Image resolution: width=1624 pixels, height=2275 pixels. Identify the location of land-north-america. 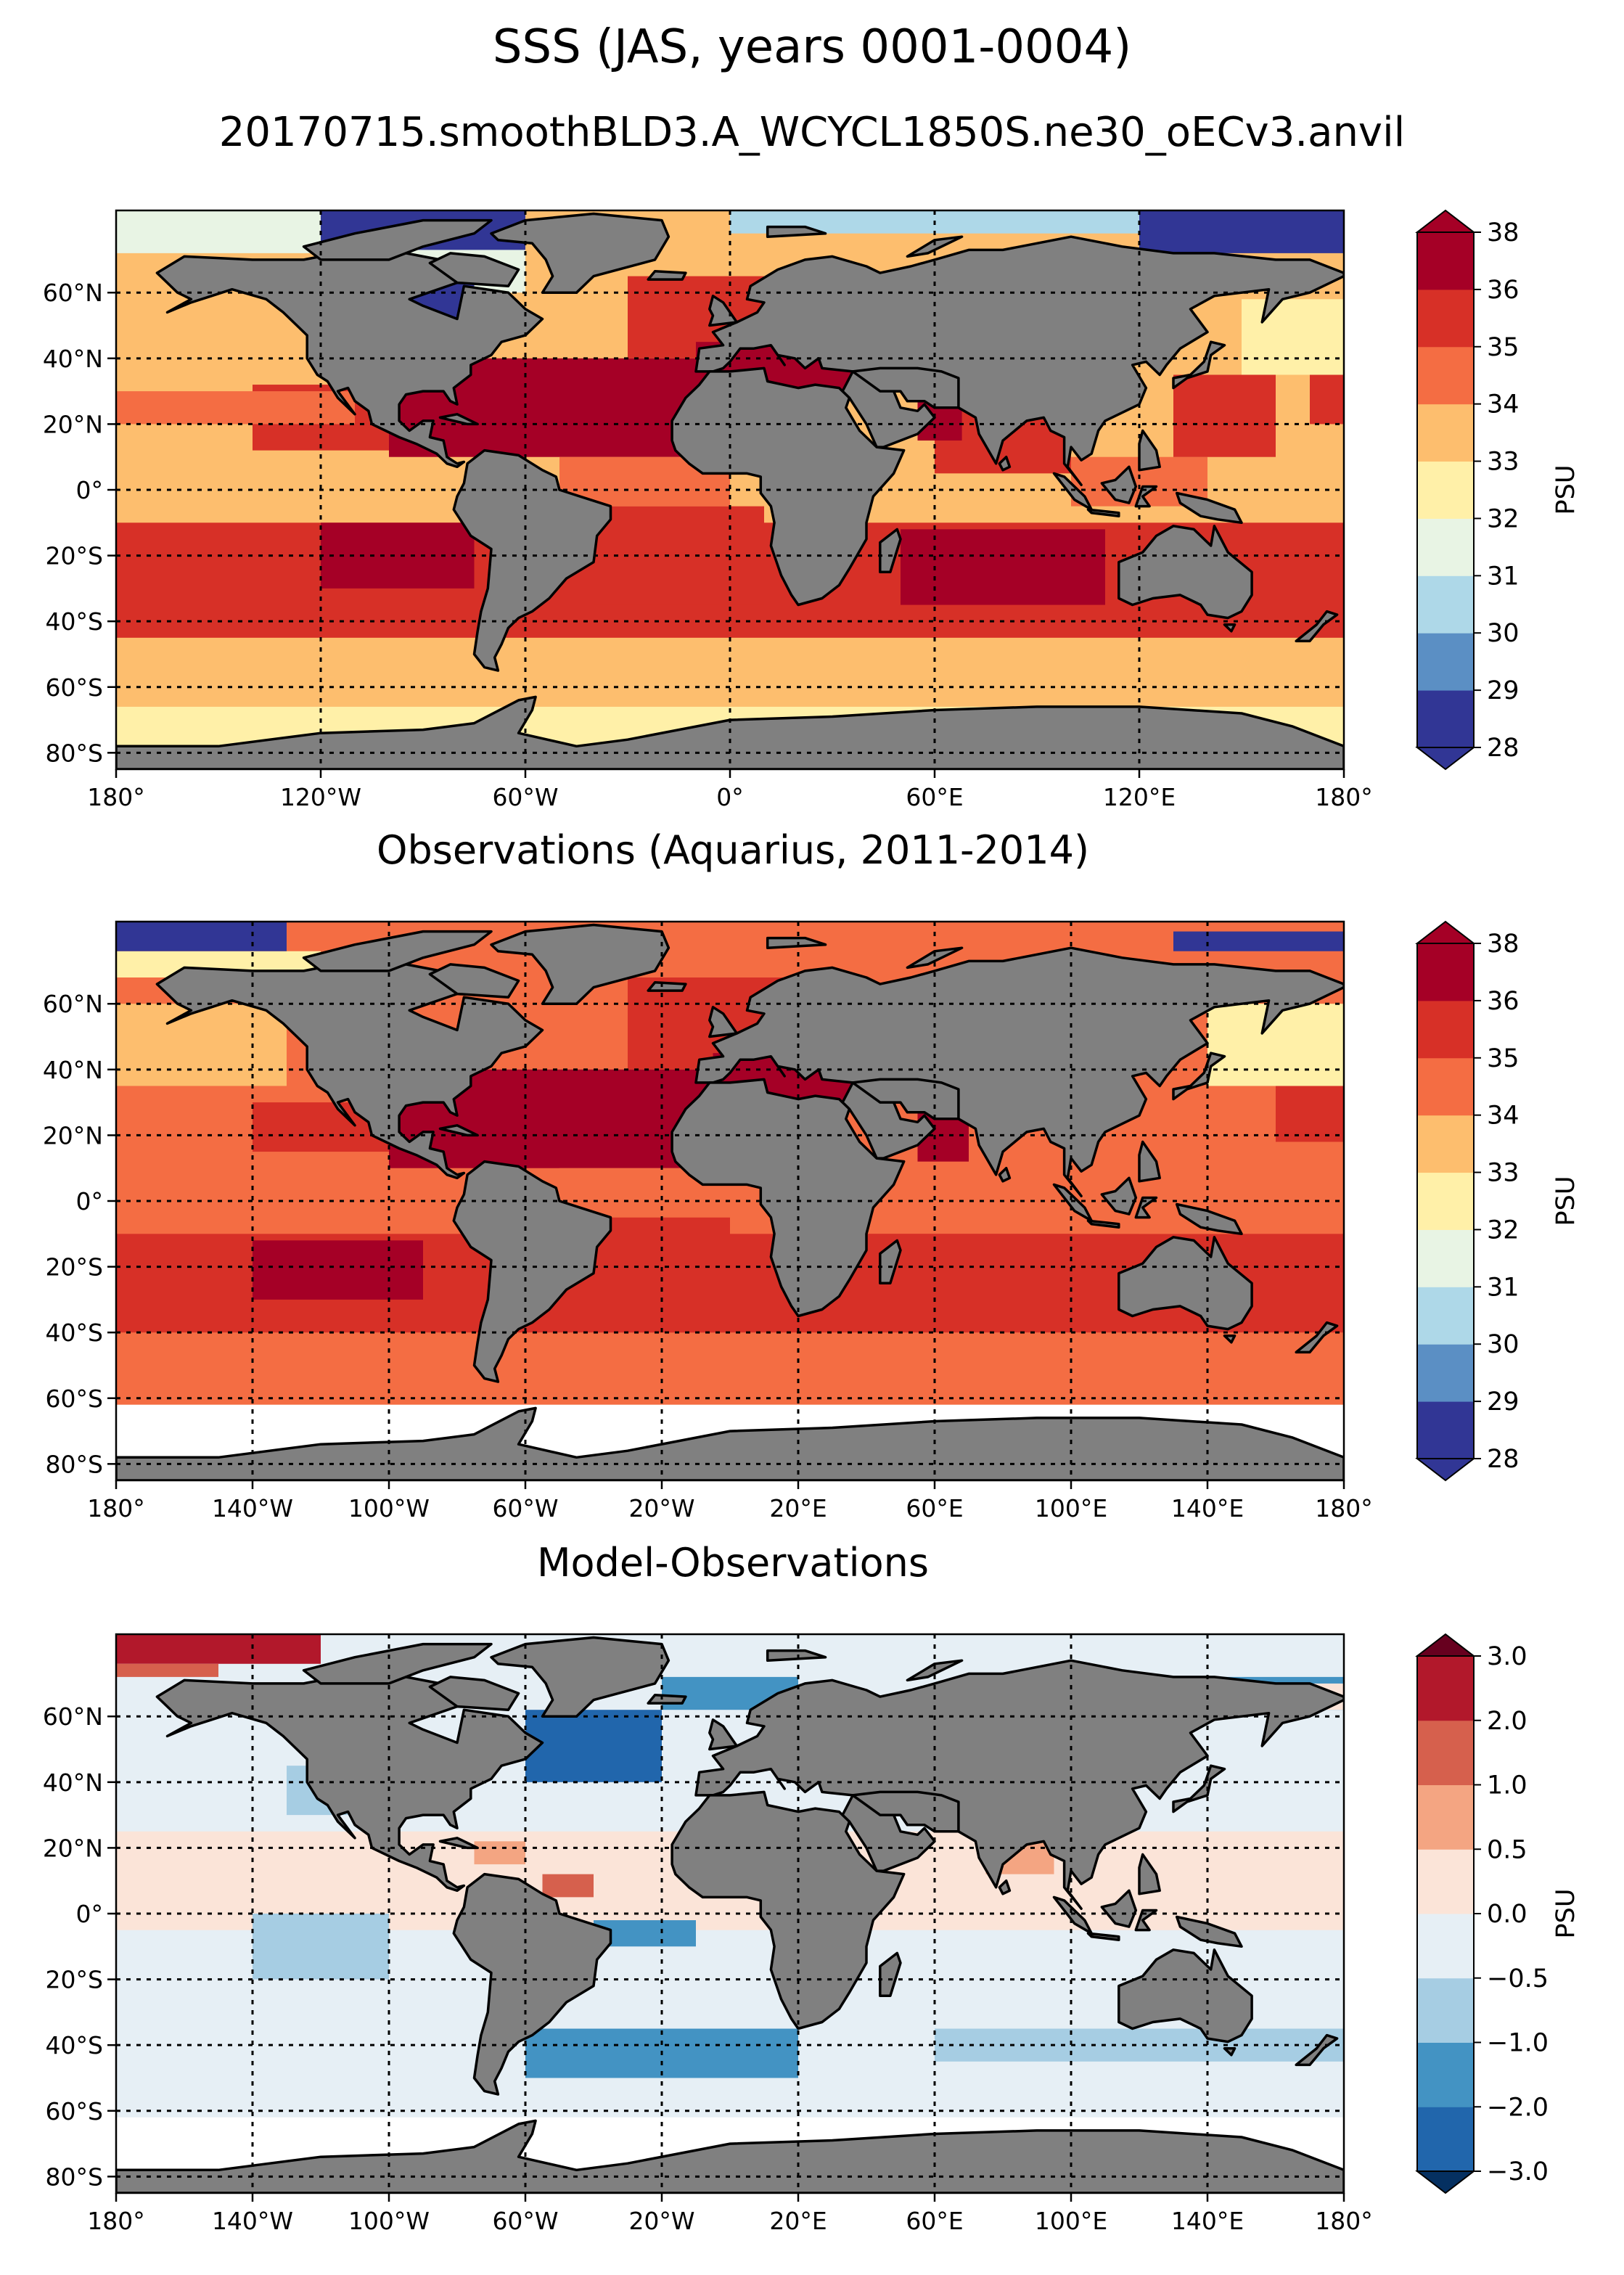
(349, 358).